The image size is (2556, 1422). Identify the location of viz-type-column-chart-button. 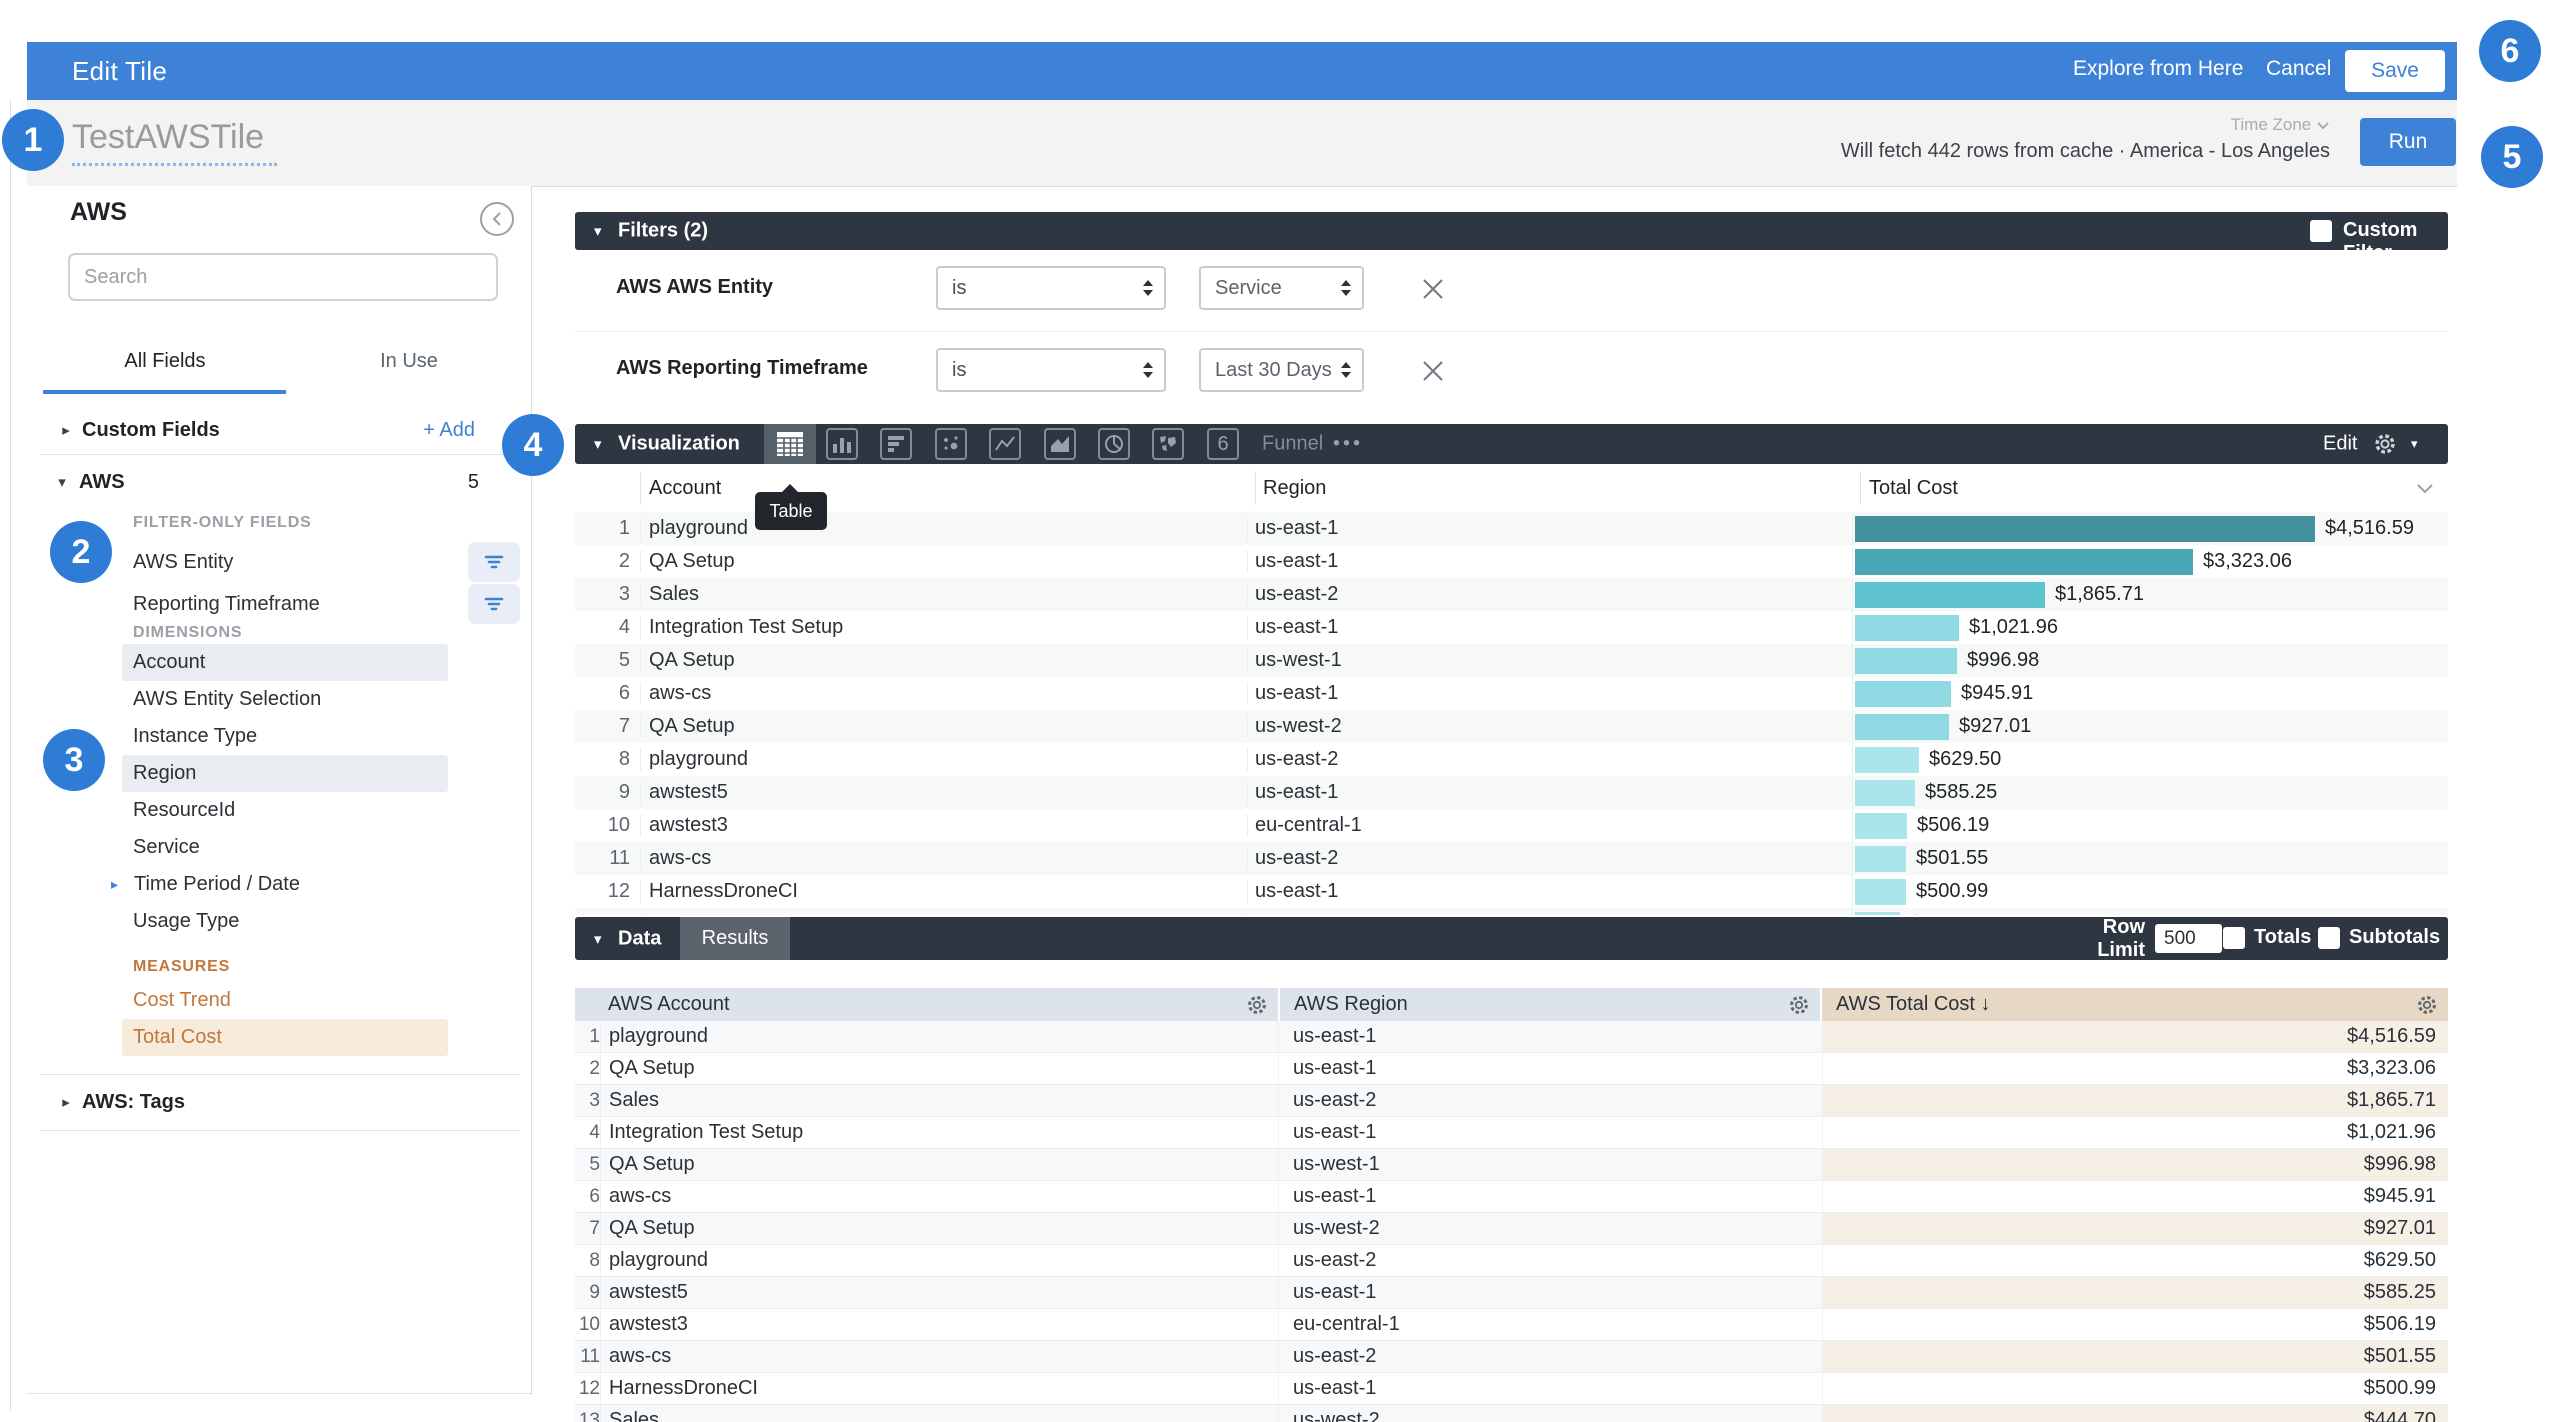
(842, 444).